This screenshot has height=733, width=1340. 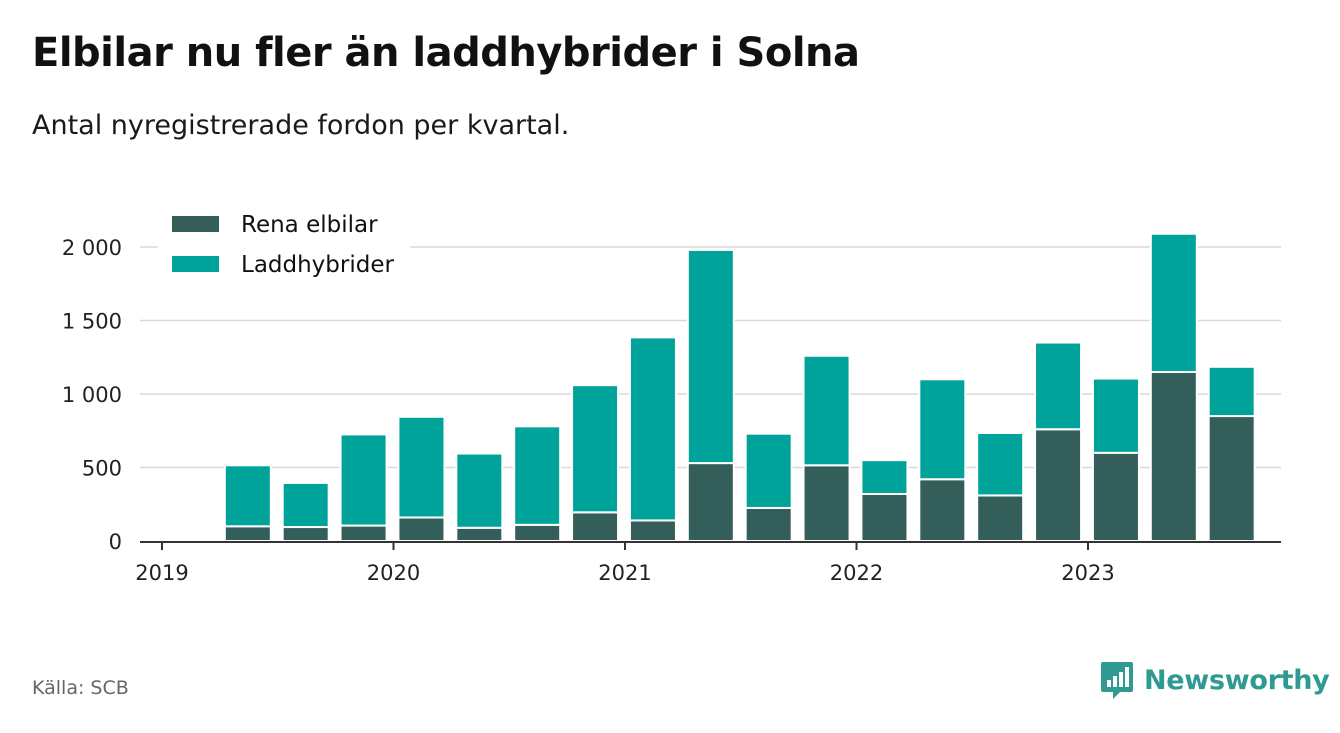 I want to click on source-note: Källa: SCB, so click(x=80, y=688).